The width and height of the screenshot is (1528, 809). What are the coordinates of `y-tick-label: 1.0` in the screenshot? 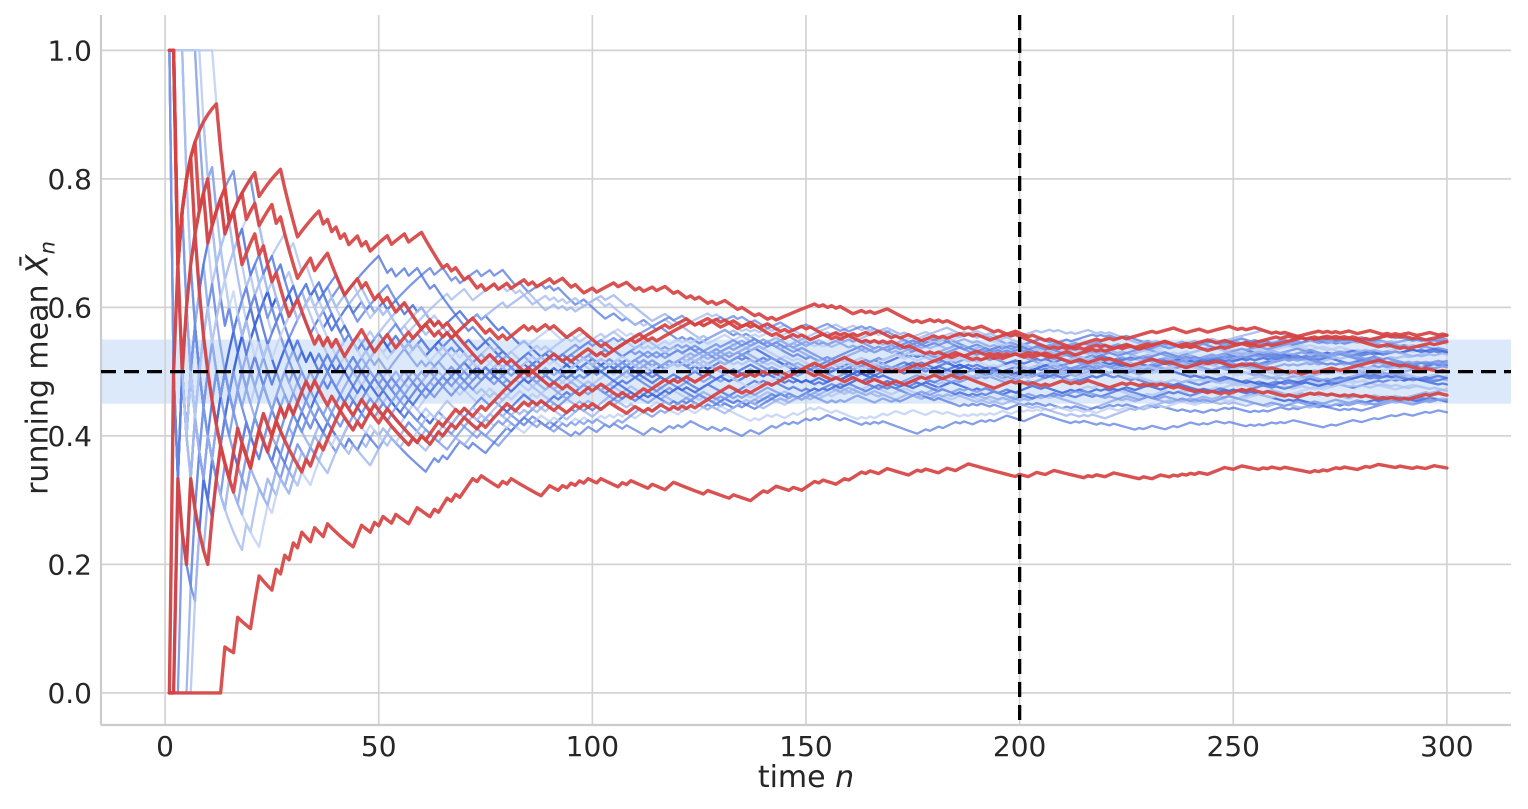 It's located at (69, 50).